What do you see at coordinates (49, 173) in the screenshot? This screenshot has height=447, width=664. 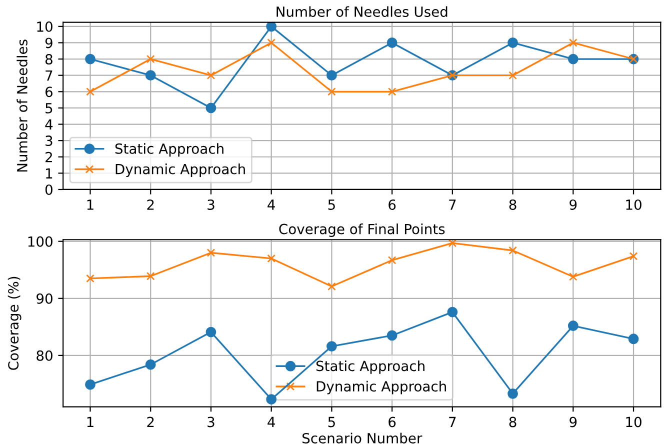 I see `y-tick-label: 1` at bounding box center [49, 173].